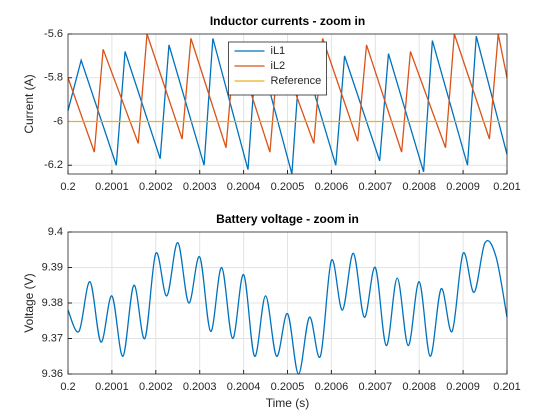 The image size is (560, 420). I want to click on y-axis-label: Current (A), so click(29, 103).